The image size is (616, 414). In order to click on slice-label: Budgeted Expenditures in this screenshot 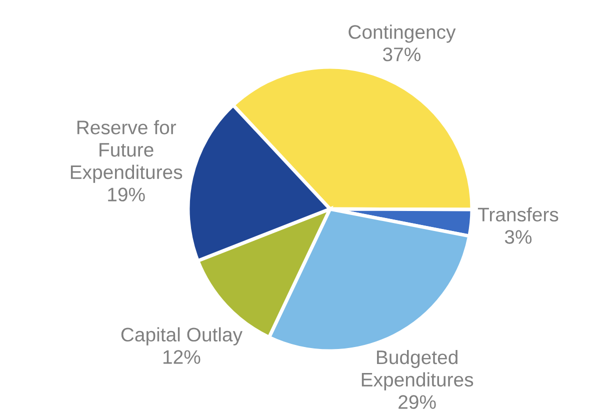, I will do `click(418, 370)`.